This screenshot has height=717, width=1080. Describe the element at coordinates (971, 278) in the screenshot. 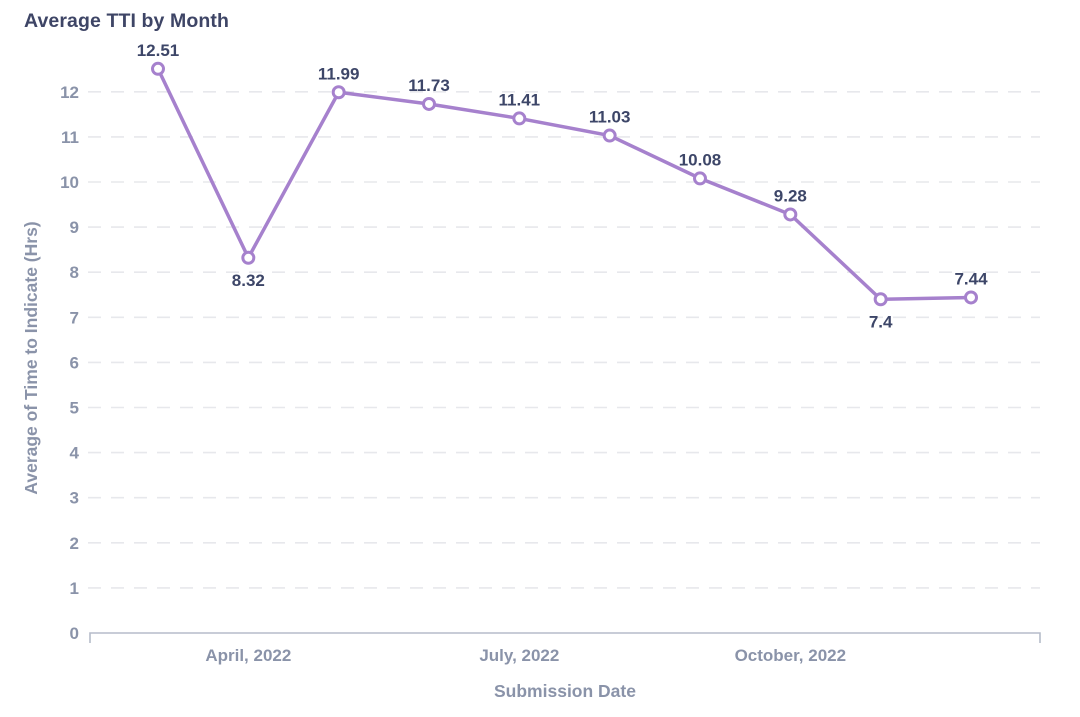

I see `data-point-label: 7.44` at that location.